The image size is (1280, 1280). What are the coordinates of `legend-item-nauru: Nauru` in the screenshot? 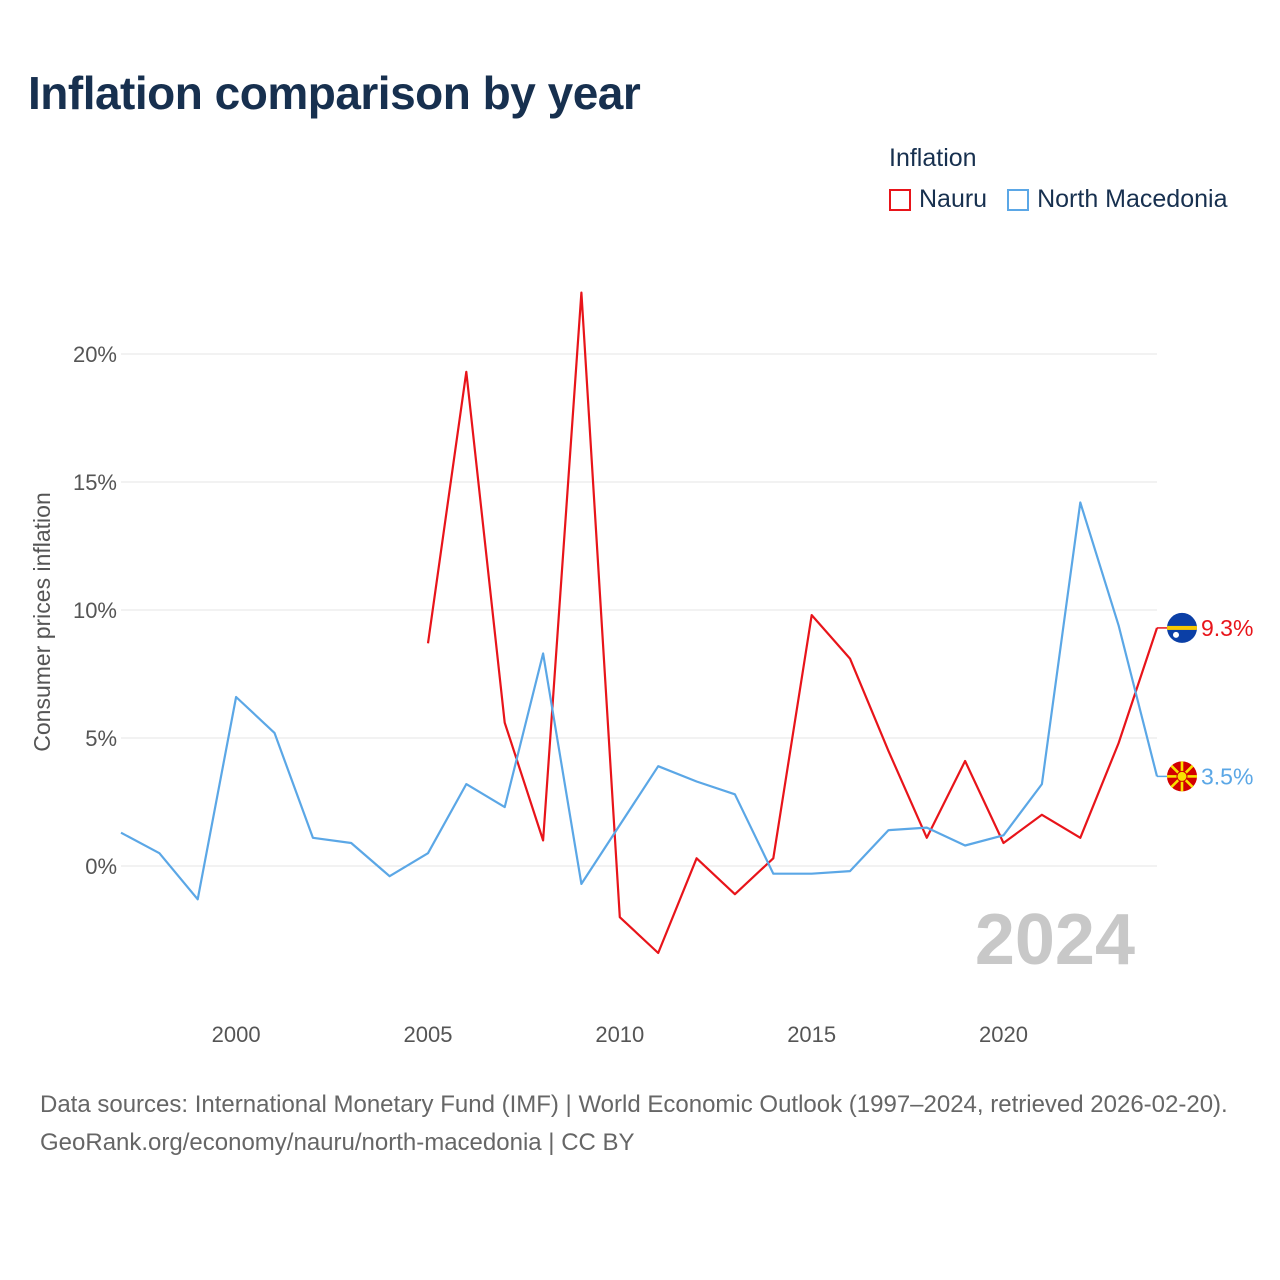 It's located at (938, 199).